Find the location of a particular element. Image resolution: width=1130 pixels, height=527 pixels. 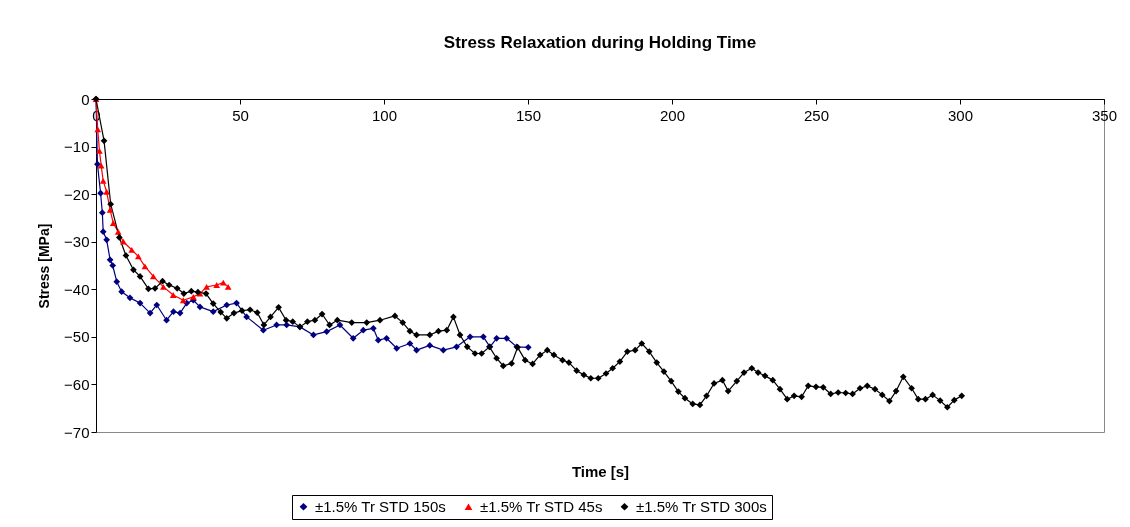

y-tick-label: −40 is located at coordinates (77, 289).